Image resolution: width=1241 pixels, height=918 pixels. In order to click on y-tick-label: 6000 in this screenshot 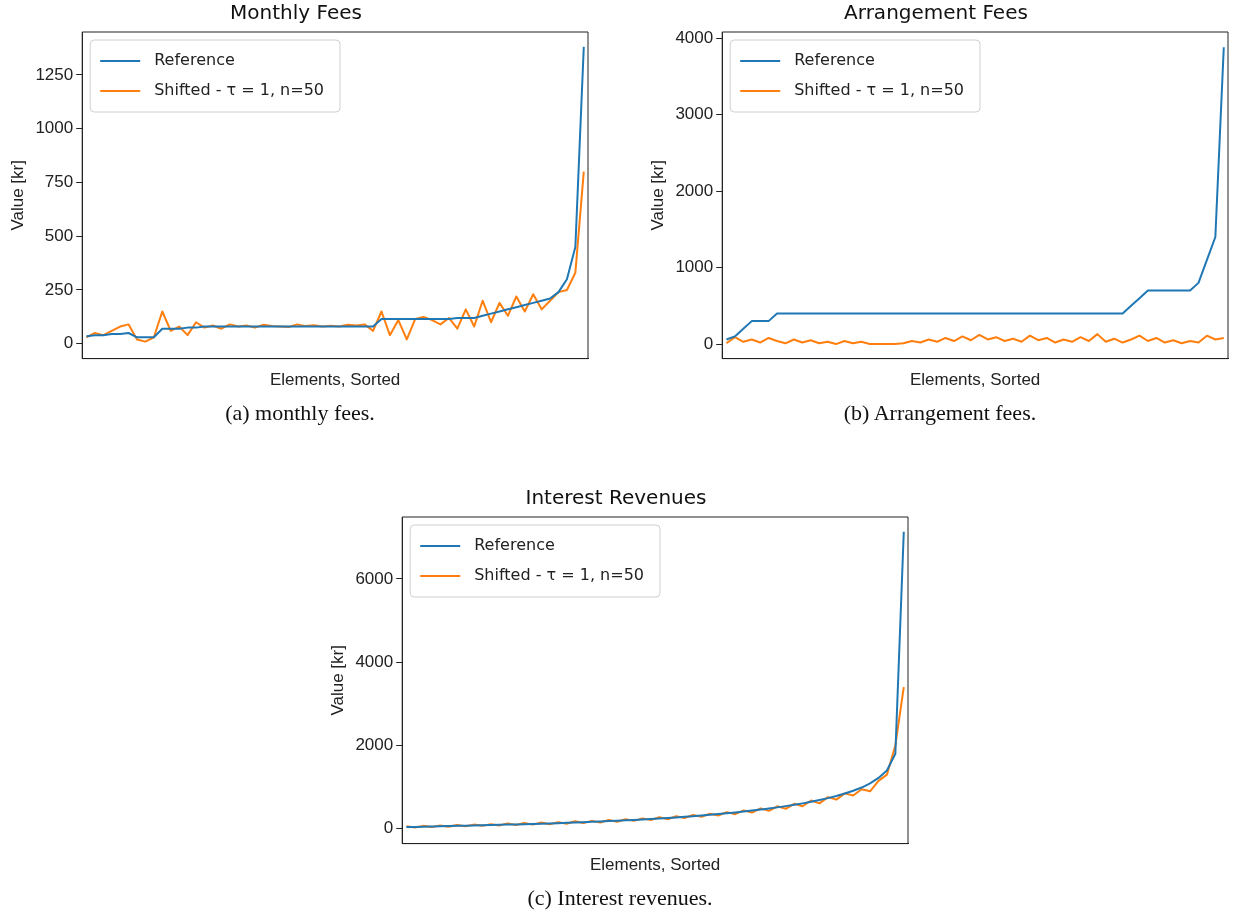, I will do `click(374, 578)`.